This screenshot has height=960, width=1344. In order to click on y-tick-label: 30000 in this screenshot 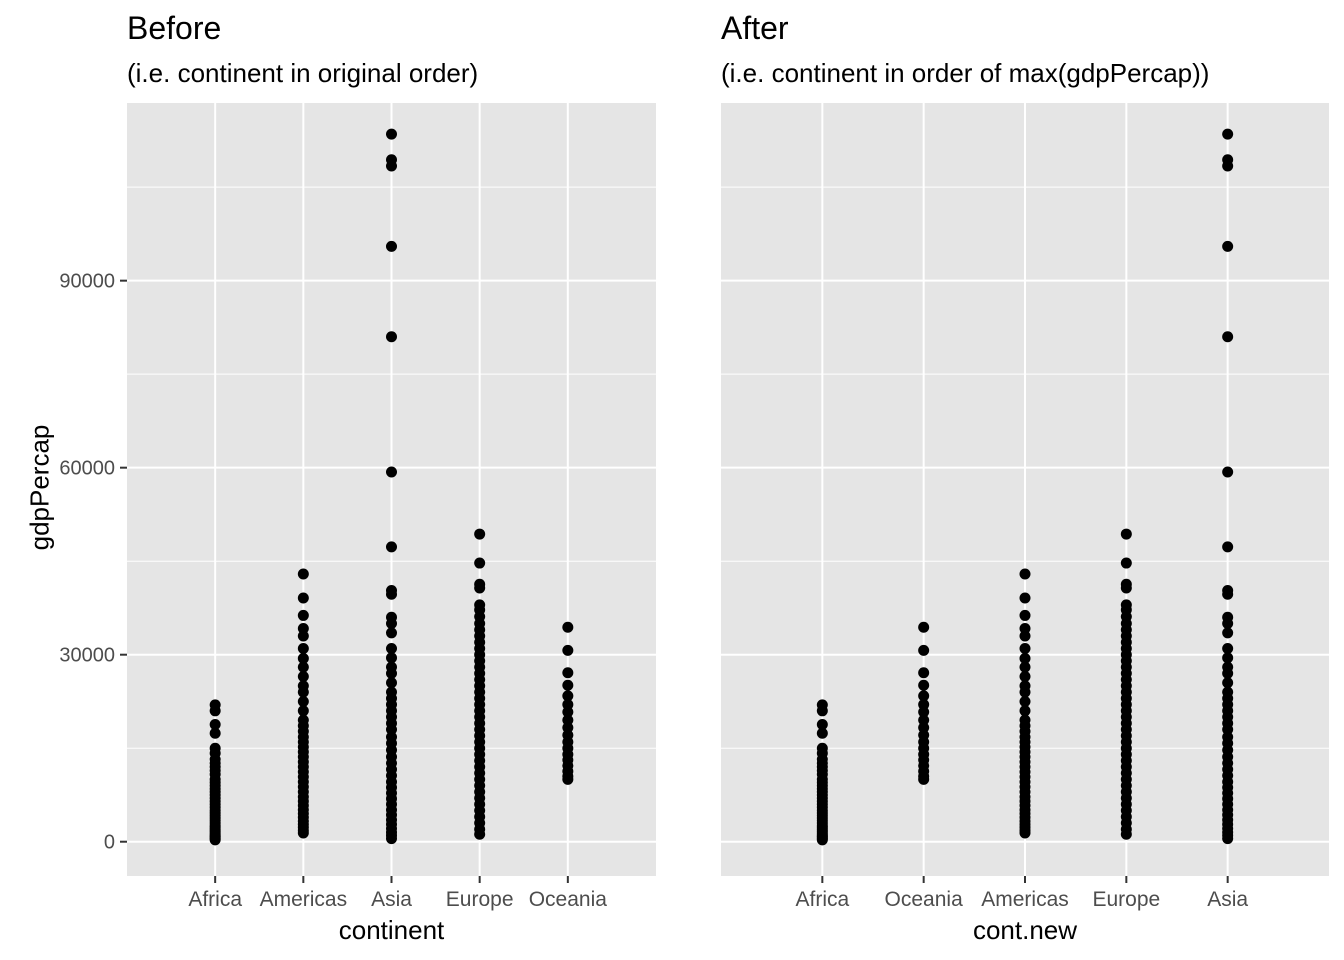, I will do `click(87, 656)`.